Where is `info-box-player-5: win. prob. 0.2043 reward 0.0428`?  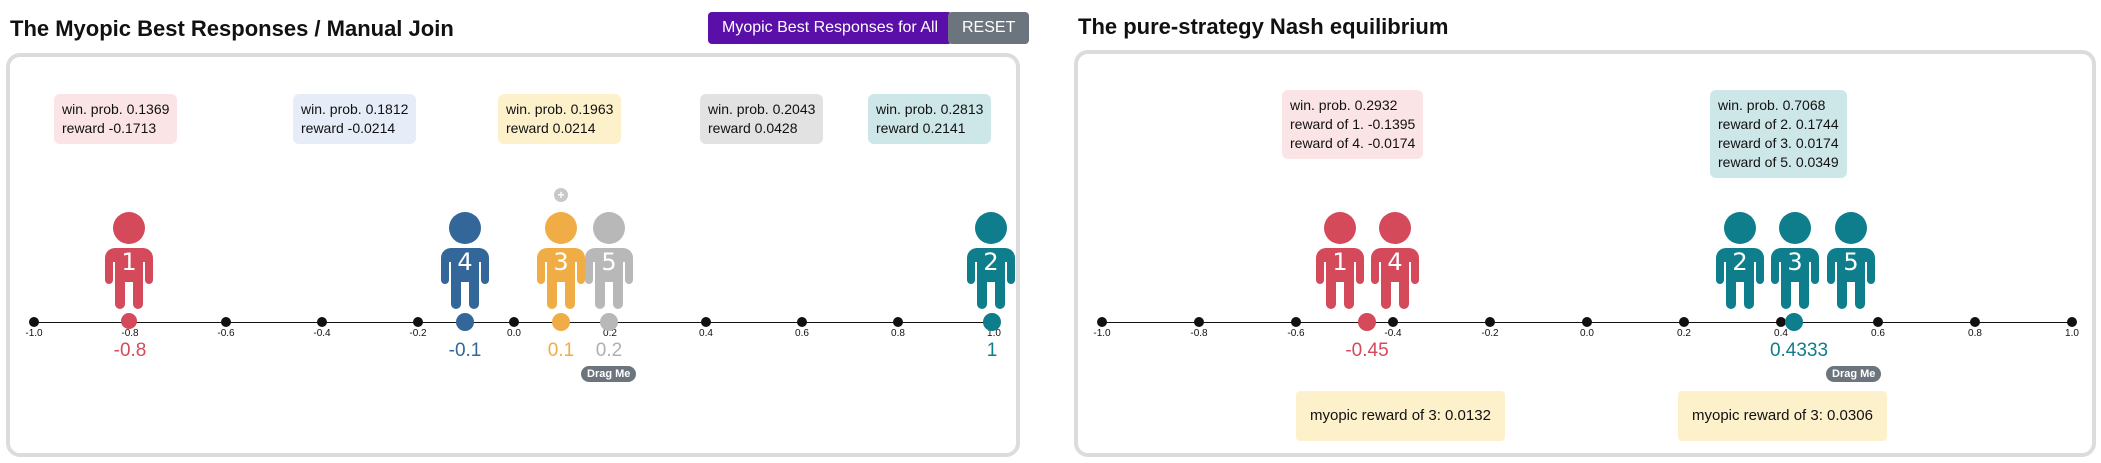
info-box-player-5: win. prob. 0.2043 reward 0.0428 is located at coordinates (762, 119).